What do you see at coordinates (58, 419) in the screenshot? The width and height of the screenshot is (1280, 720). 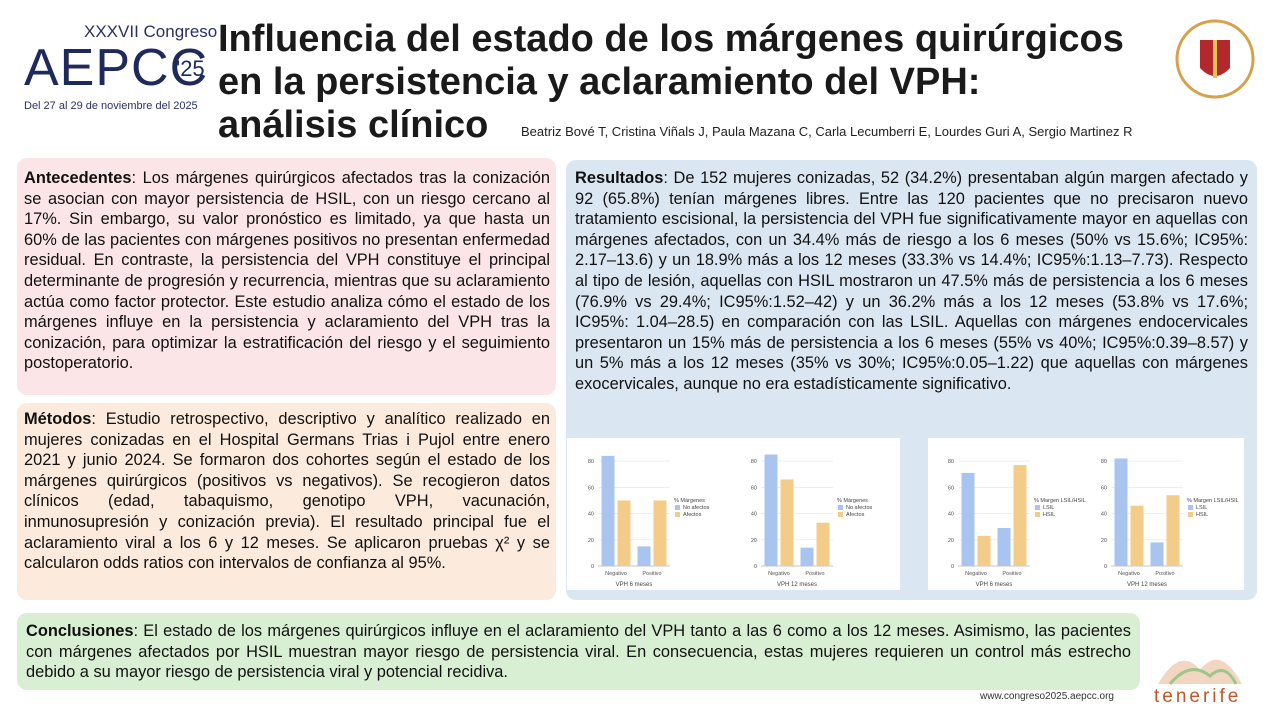 I see `section-label: Métodos` at bounding box center [58, 419].